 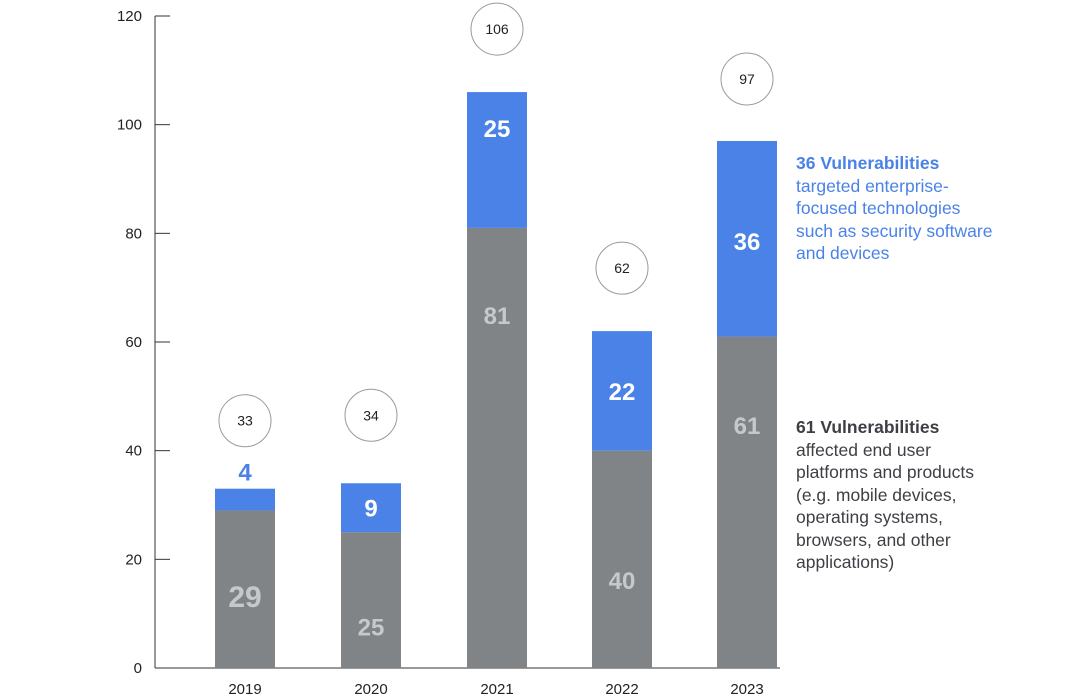 I want to click on enterprise-value-label: 9, so click(x=370, y=509).